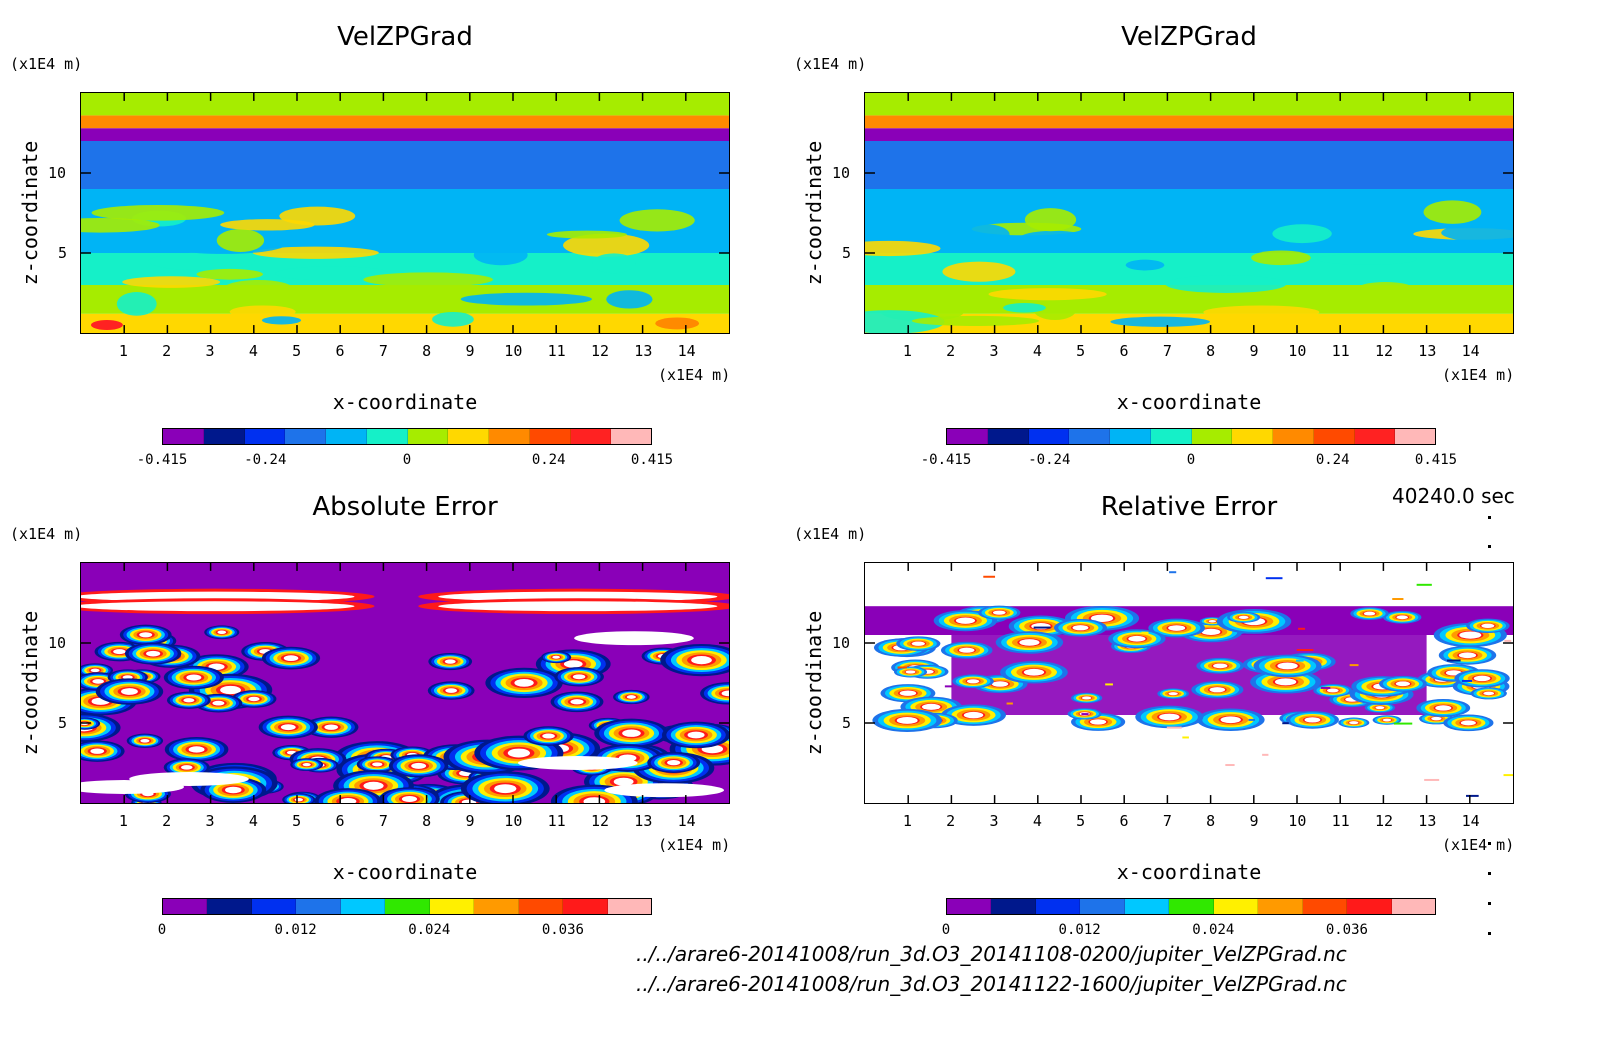 This screenshot has width=1604, height=1054. I want to click on y-tick-label: 10, so click(841, 172).